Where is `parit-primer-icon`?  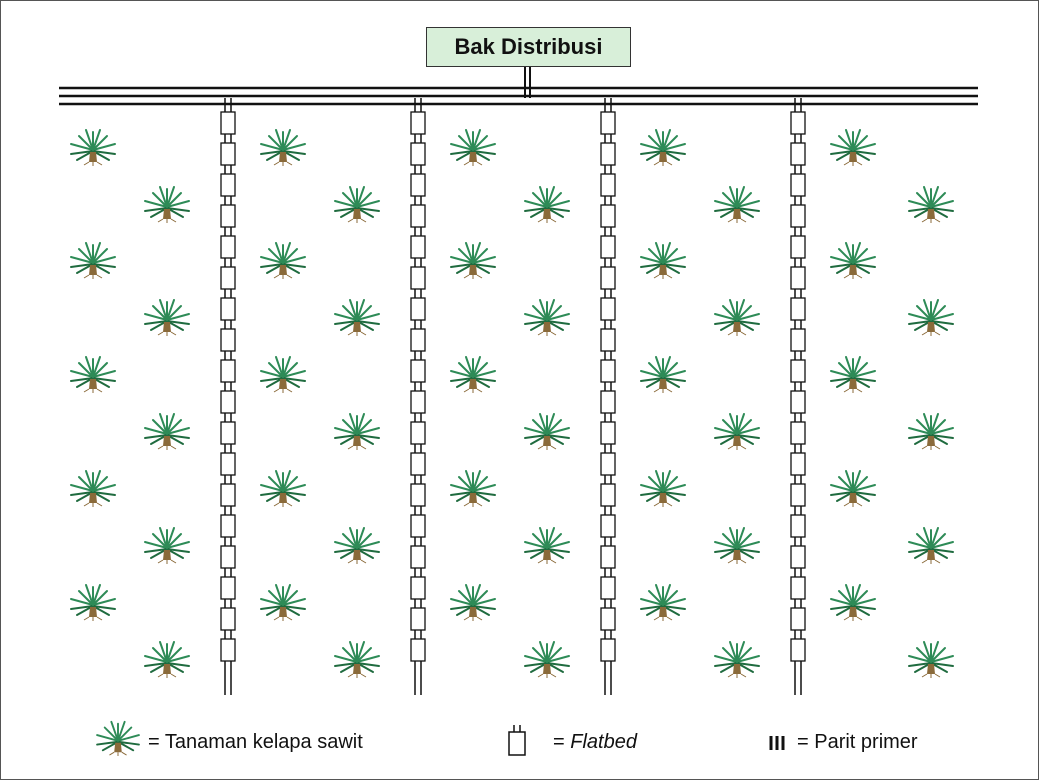 parit-primer-icon is located at coordinates (777, 743).